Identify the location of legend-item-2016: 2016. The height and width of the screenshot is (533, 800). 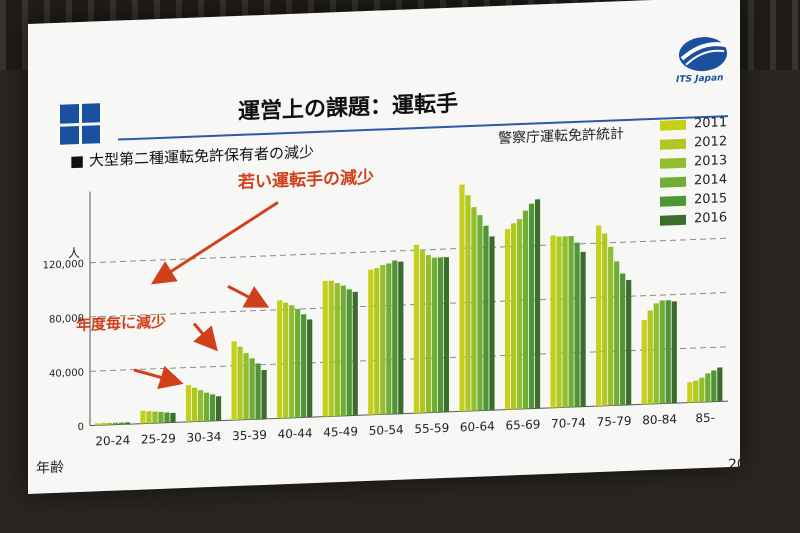
(693, 219).